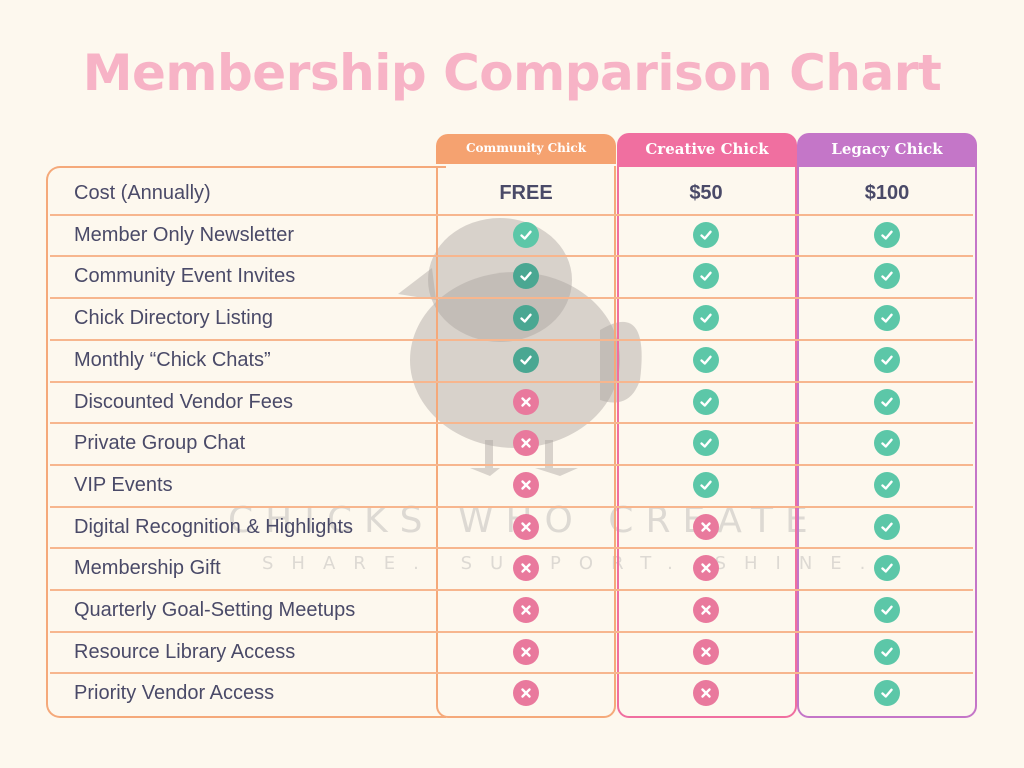 This screenshot has height=768, width=1024. Describe the element at coordinates (173, 318) in the screenshot. I see `row-label: Chick Directory Listing` at that location.